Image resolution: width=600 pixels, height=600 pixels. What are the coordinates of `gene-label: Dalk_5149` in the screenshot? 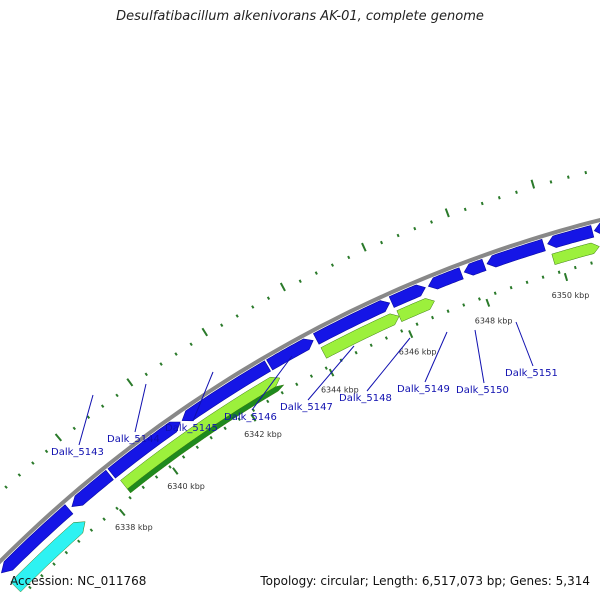 It's located at (423, 389).